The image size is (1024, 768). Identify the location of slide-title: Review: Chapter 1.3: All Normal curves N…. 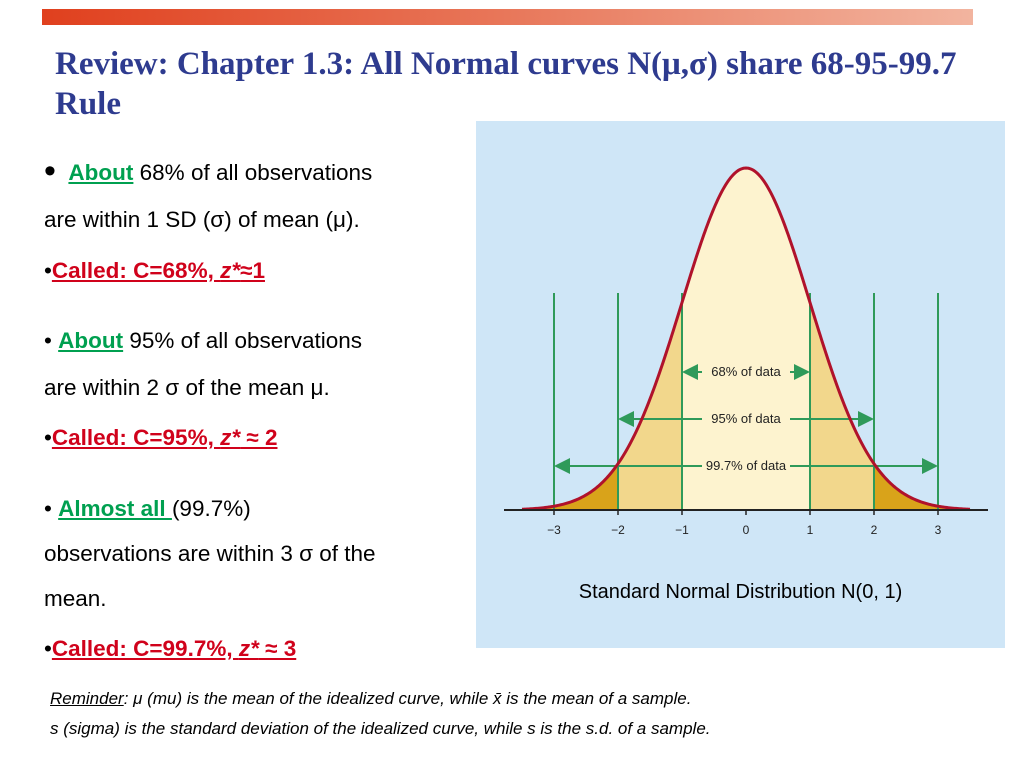
(506, 84).